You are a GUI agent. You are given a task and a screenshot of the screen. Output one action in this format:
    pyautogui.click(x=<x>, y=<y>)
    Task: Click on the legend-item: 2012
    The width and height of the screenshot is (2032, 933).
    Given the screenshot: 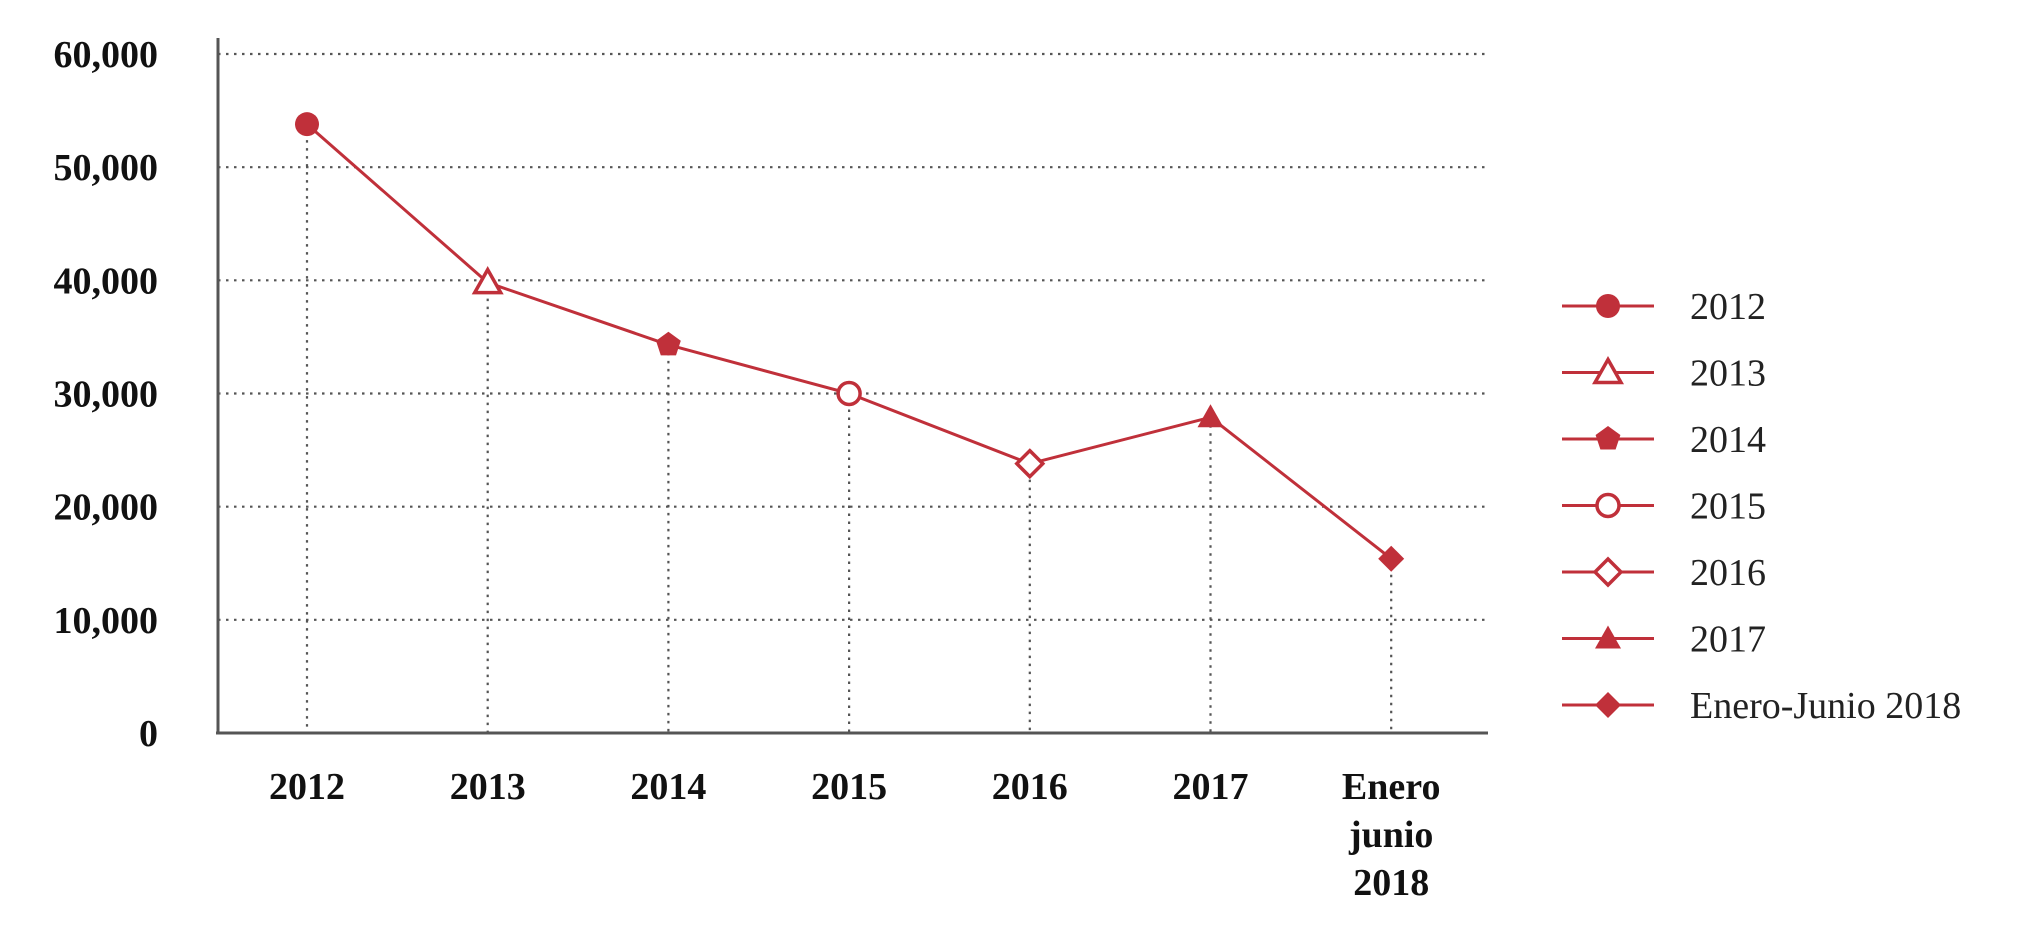 What is the action you would take?
    pyautogui.click(x=1664, y=307)
    